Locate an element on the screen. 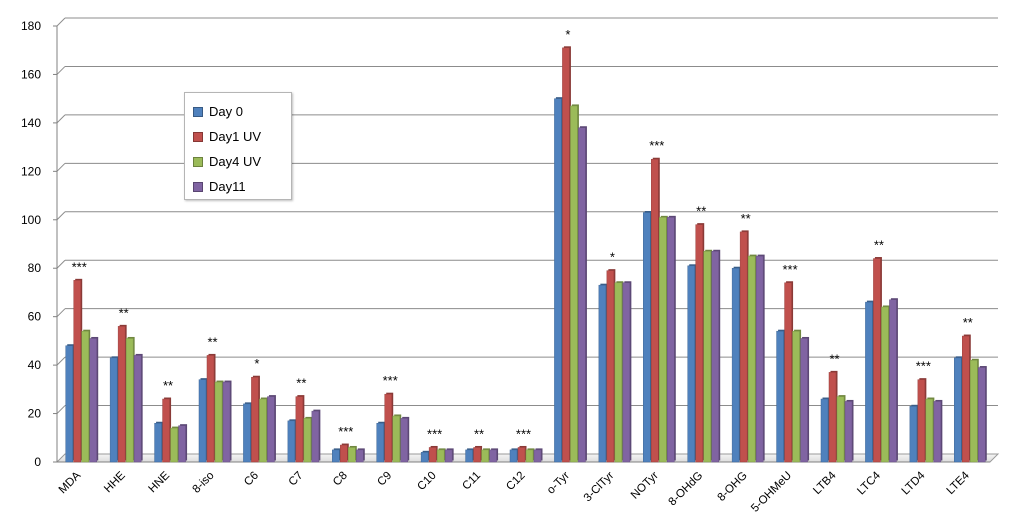 Image resolution: width=1024 pixels, height=527 pixels. x-tick-label: LTB4 is located at coordinates (825, 483).